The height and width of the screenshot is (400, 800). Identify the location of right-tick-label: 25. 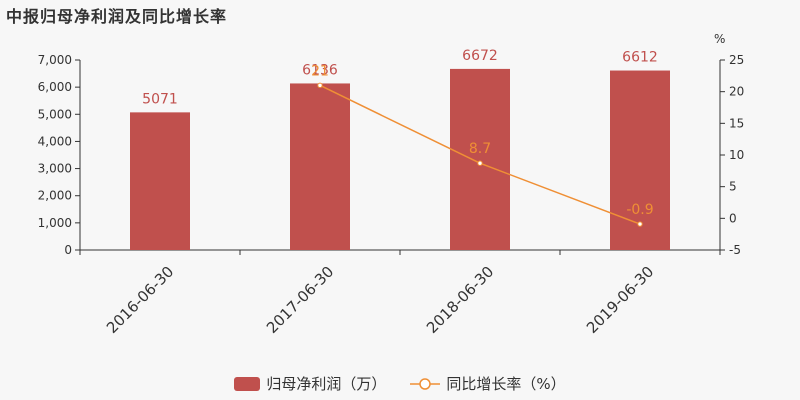
(736, 60).